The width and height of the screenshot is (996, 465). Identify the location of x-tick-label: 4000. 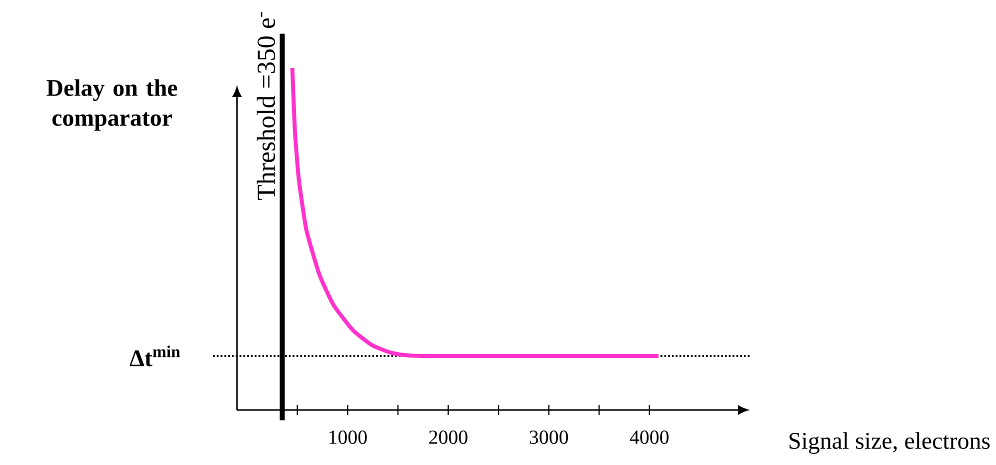
(649, 437).